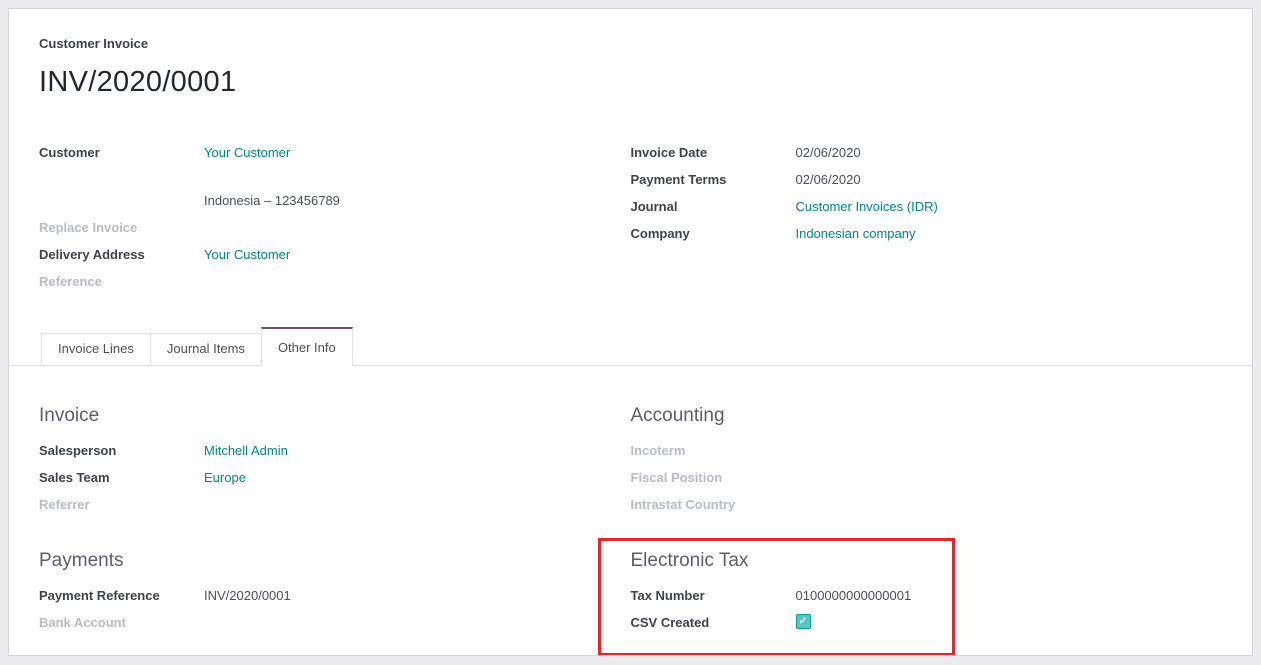 This screenshot has width=1261, height=665. What do you see at coordinates (335, 454) in the screenshot?
I see `field-row-salesperson: Salesperson Mitchell Admin` at bounding box center [335, 454].